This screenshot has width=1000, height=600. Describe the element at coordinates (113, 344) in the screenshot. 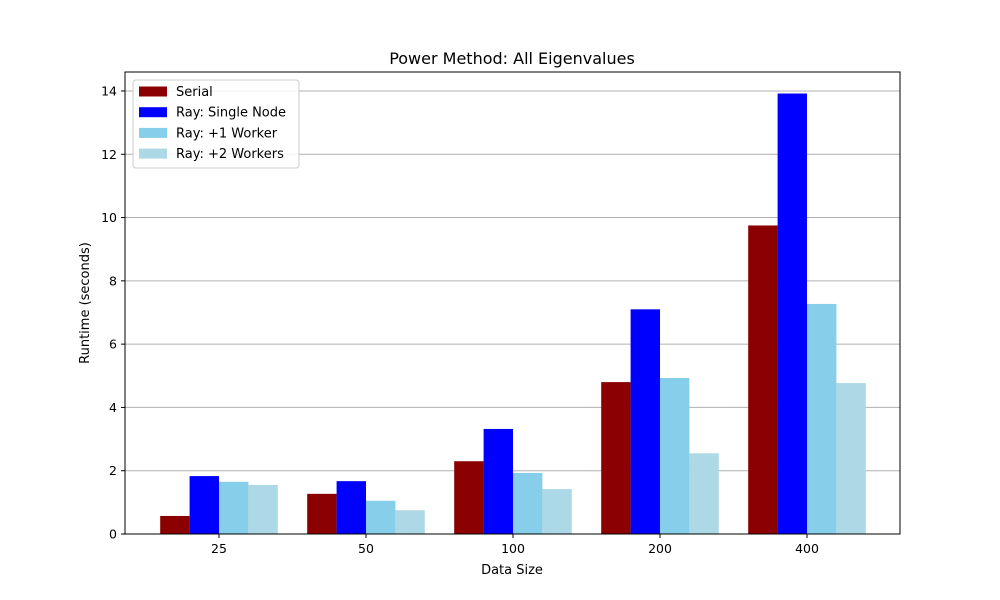

I see `y-tick-label: 6` at that location.